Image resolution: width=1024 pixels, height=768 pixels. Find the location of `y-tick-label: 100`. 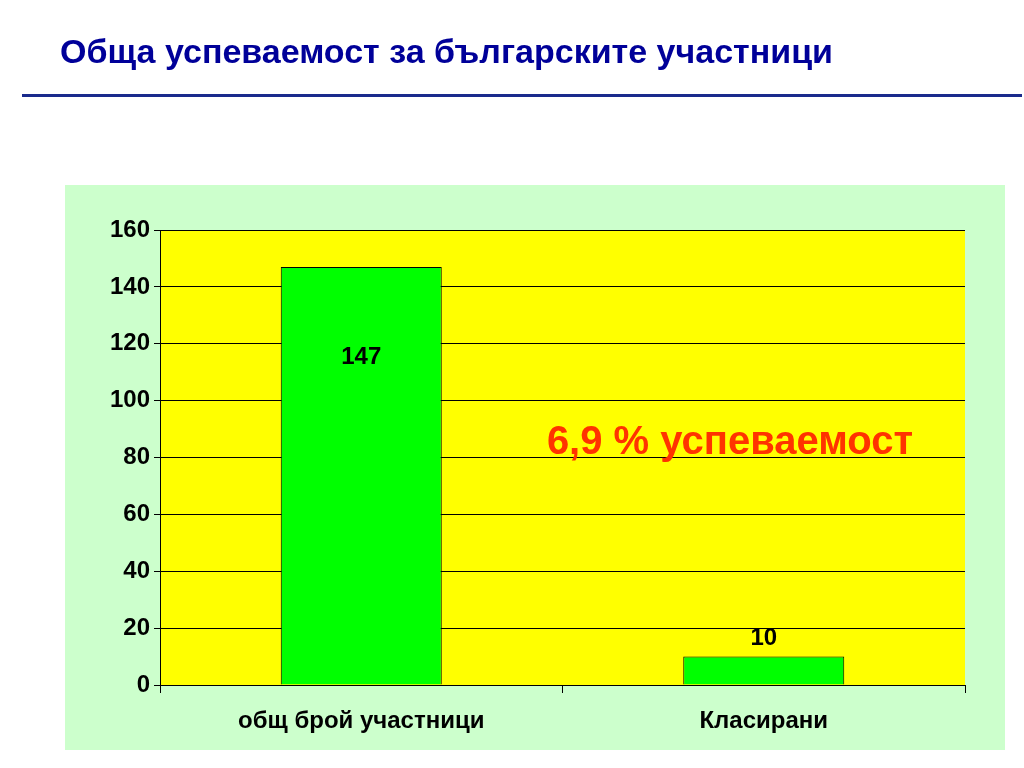

y-tick-label: 100 is located at coordinates (129, 399).